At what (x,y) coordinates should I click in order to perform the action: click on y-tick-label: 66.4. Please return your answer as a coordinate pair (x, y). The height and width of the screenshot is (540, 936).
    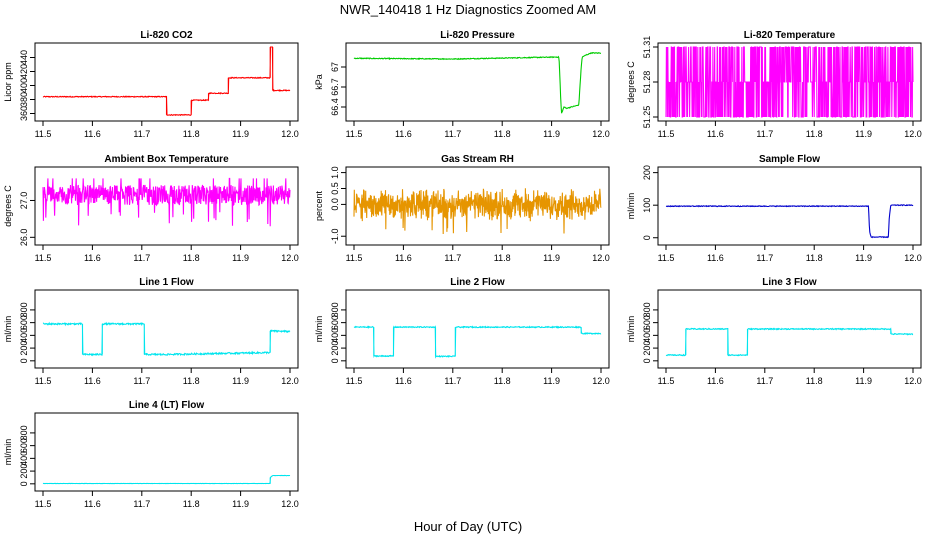
    Looking at the image, I should click on (335, 107).